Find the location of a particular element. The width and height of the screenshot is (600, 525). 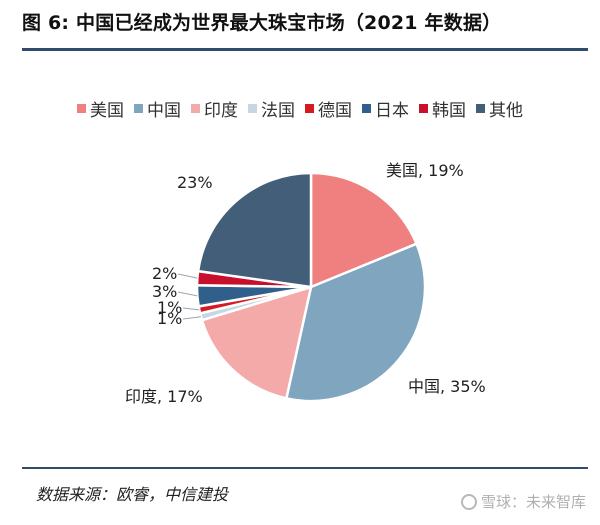

legend-label: 其他 is located at coordinates (506, 111).